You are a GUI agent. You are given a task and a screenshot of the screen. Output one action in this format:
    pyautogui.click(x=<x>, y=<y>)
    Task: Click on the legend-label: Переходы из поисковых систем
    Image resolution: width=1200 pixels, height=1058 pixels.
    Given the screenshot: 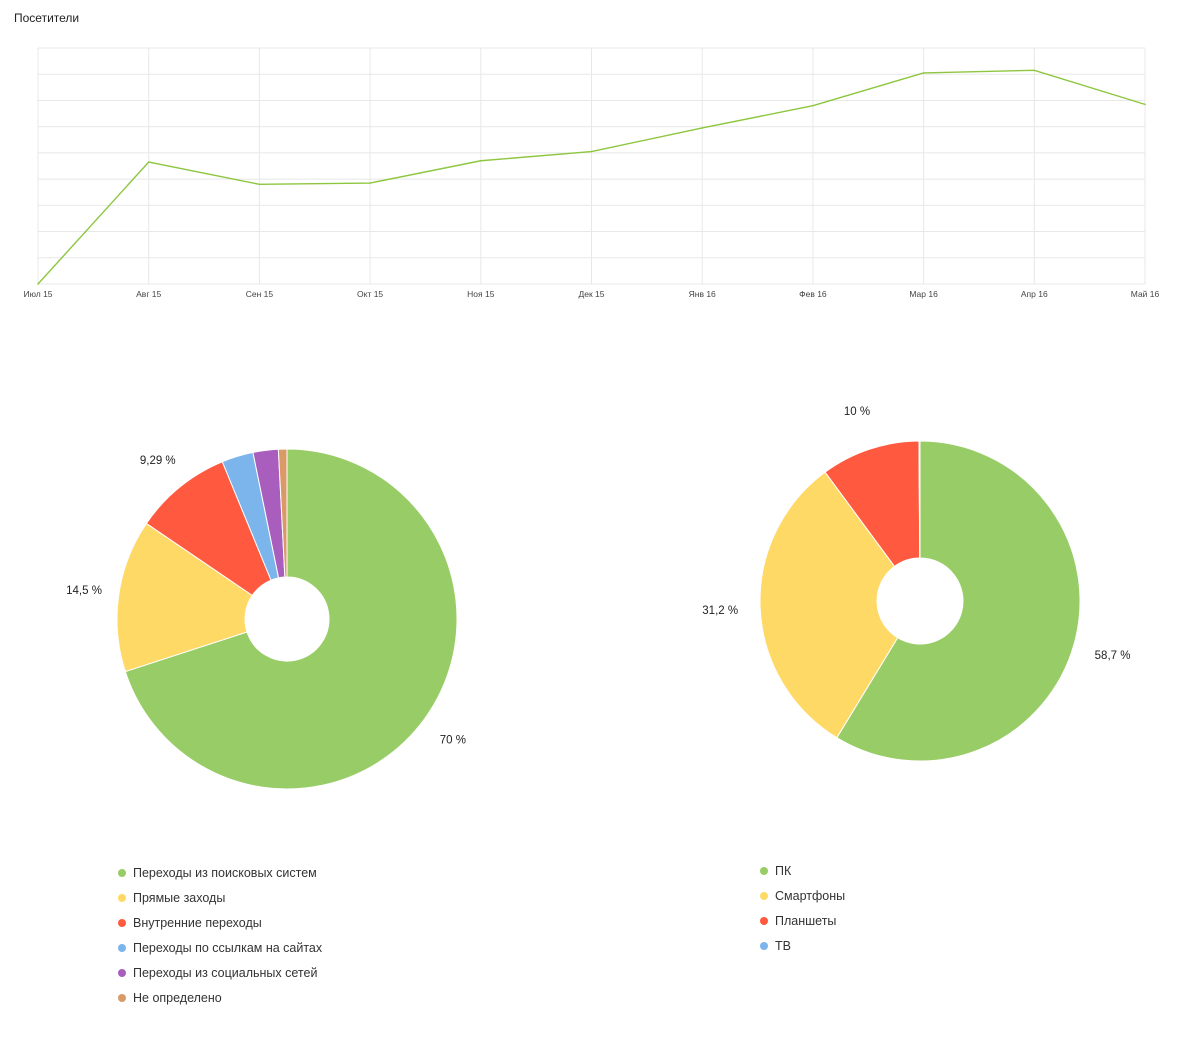 What is the action you would take?
    pyautogui.click(x=225, y=872)
    